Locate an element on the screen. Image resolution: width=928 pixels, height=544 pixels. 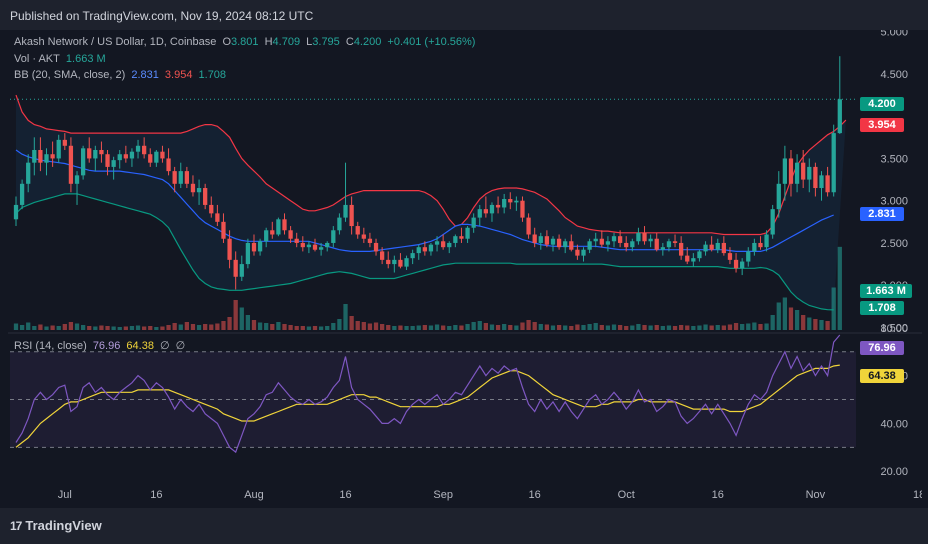
rsi-ma-value: 64.38 is located at coordinates (140, 346).